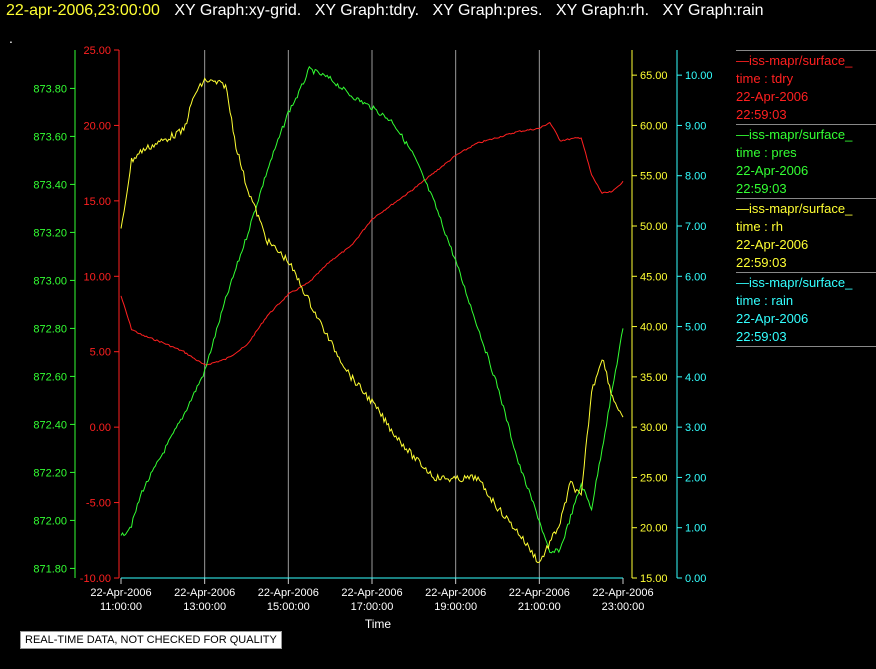 This screenshot has height=669, width=876. What do you see at coordinates (766, 152) in the screenshot?
I see `legend-label: time : pres` at bounding box center [766, 152].